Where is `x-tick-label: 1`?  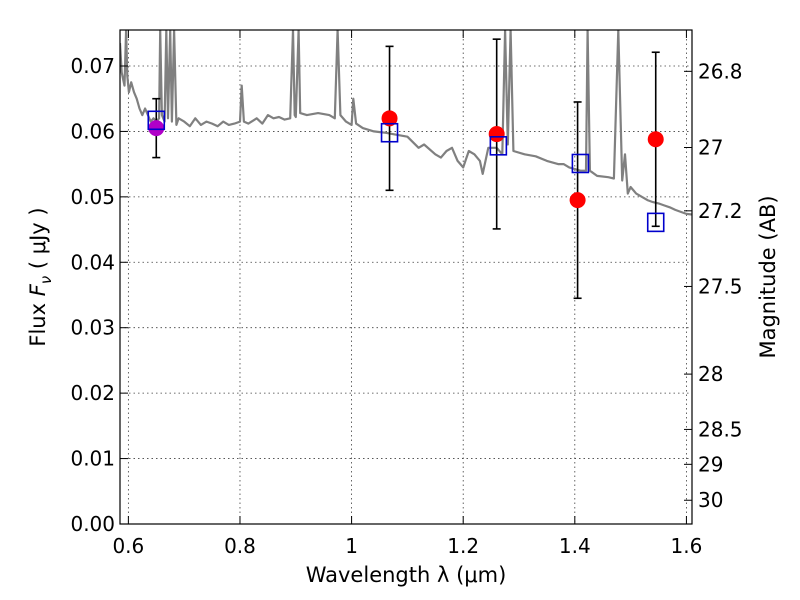 x-tick-label: 1 is located at coordinates (351, 546).